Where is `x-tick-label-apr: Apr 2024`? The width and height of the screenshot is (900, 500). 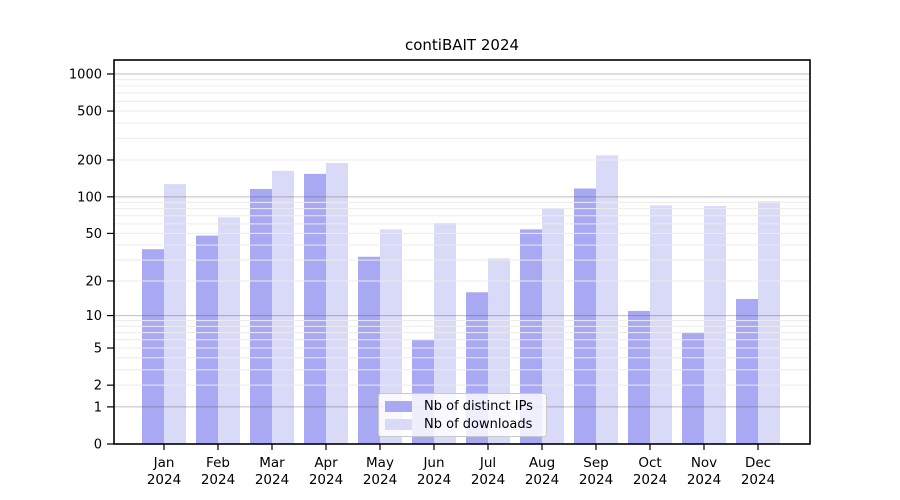
x-tick-label-apr: Apr 2024 is located at coordinates (326, 471).